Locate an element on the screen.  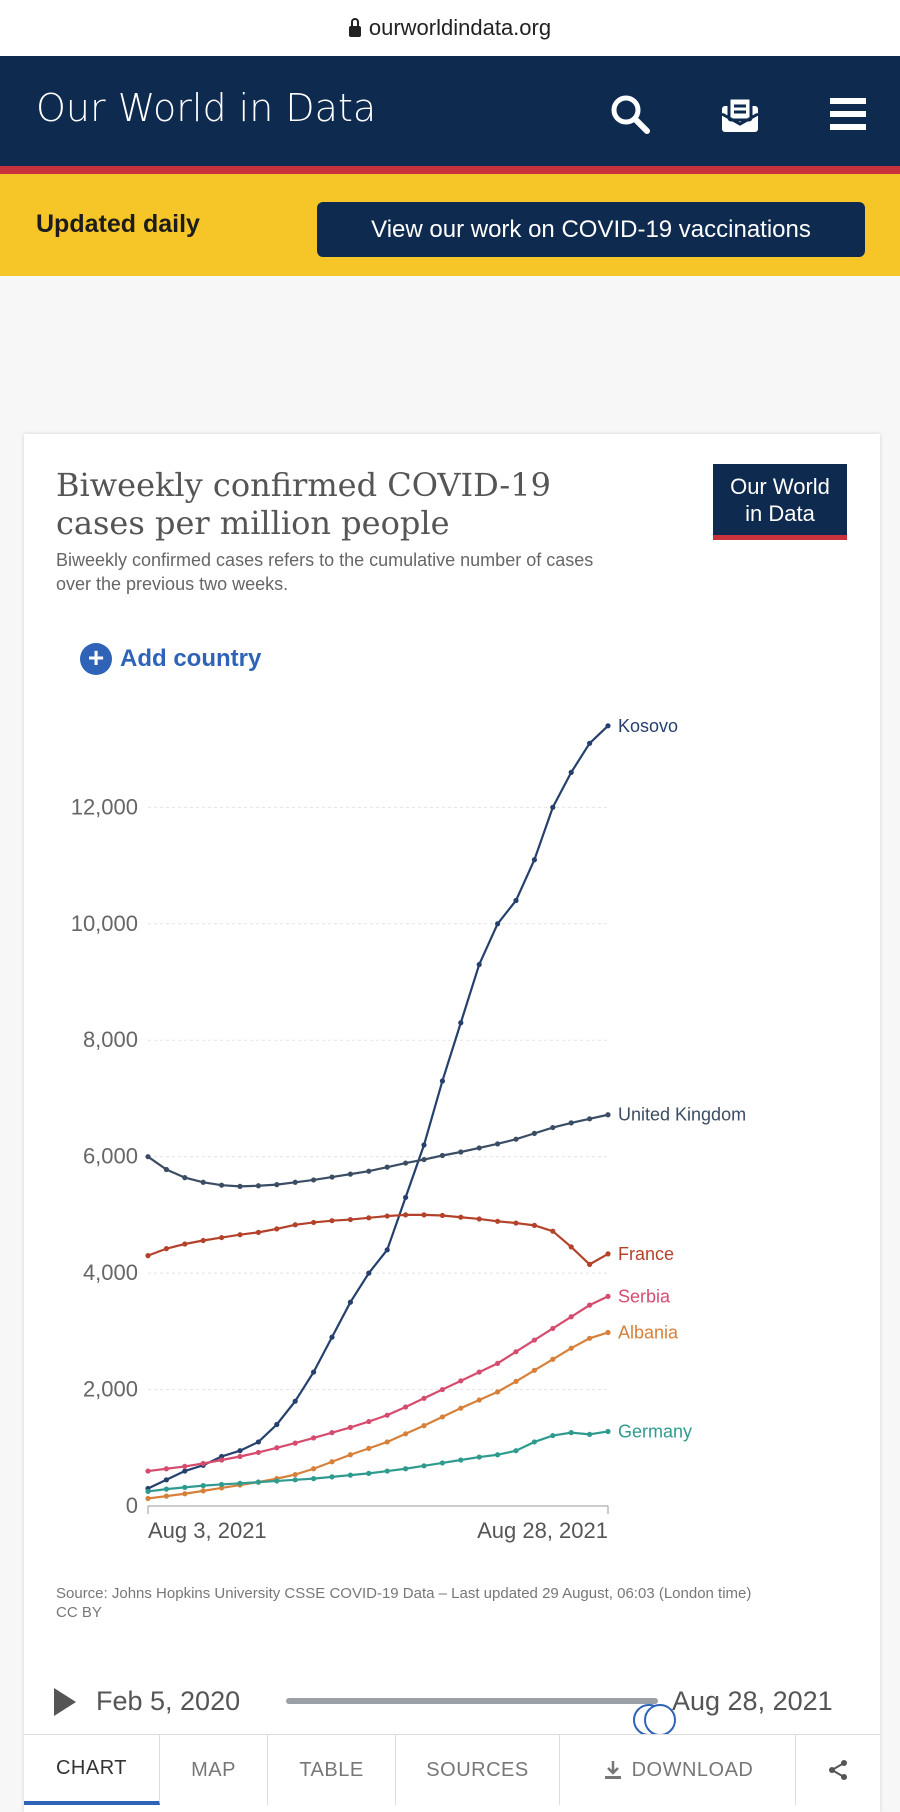
tab-table: TABLE is located at coordinates (332, 1770).